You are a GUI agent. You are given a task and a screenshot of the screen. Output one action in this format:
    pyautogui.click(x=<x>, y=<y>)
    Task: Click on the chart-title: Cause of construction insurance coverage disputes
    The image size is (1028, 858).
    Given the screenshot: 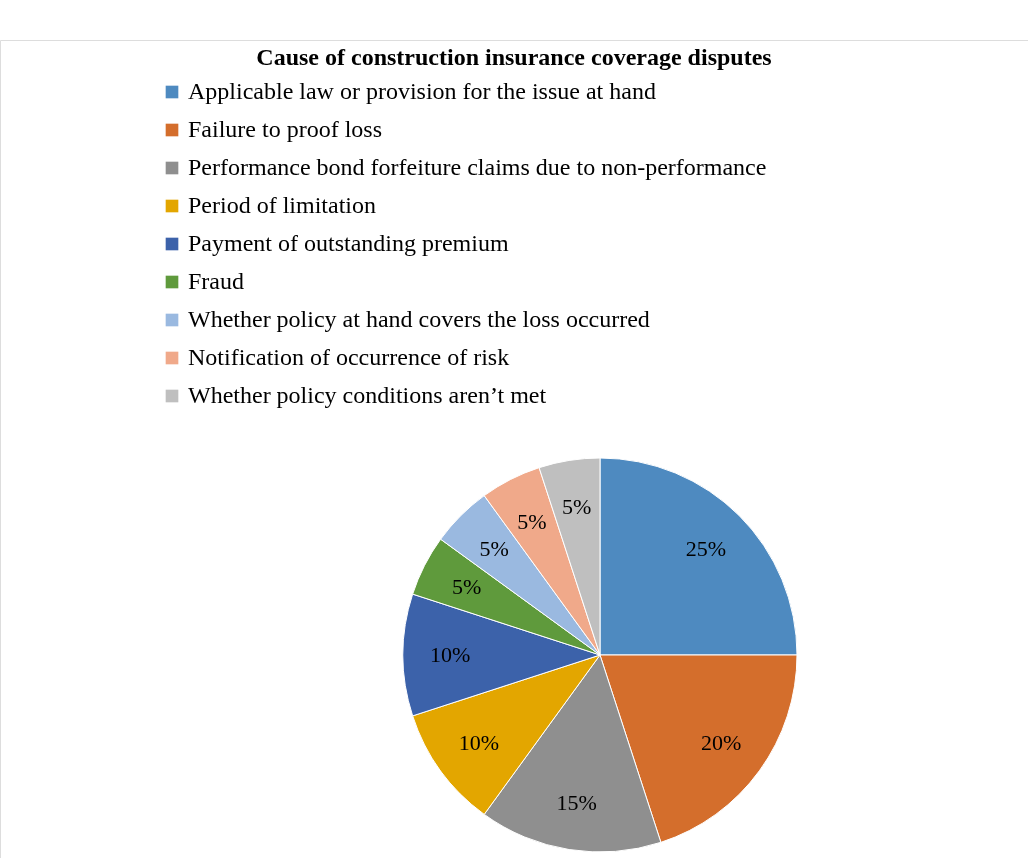 What is the action you would take?
    pyautogui.click(x=514, y=57)
    